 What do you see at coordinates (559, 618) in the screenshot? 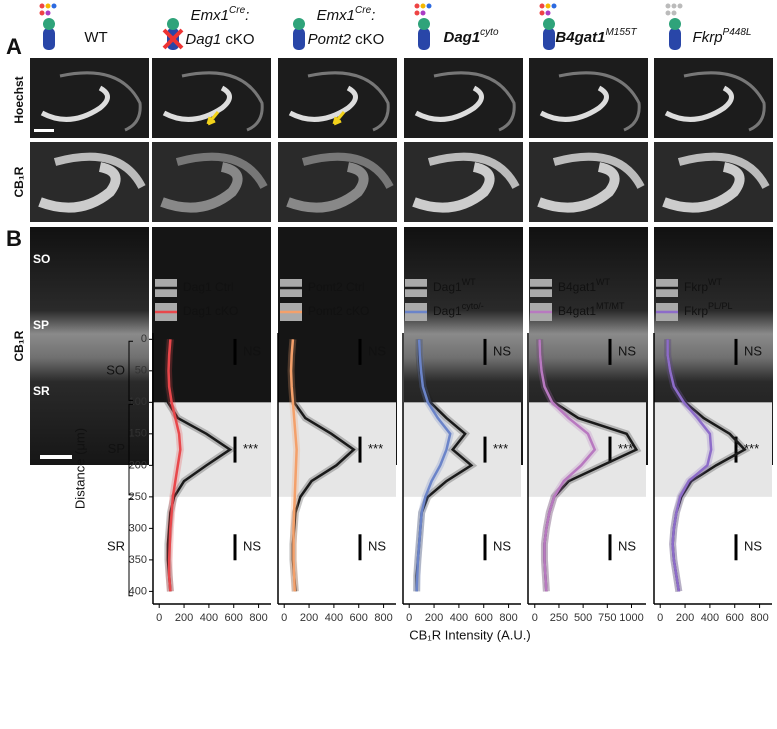
I see `x-tick-label: 250` at bounding box center [559, 618].